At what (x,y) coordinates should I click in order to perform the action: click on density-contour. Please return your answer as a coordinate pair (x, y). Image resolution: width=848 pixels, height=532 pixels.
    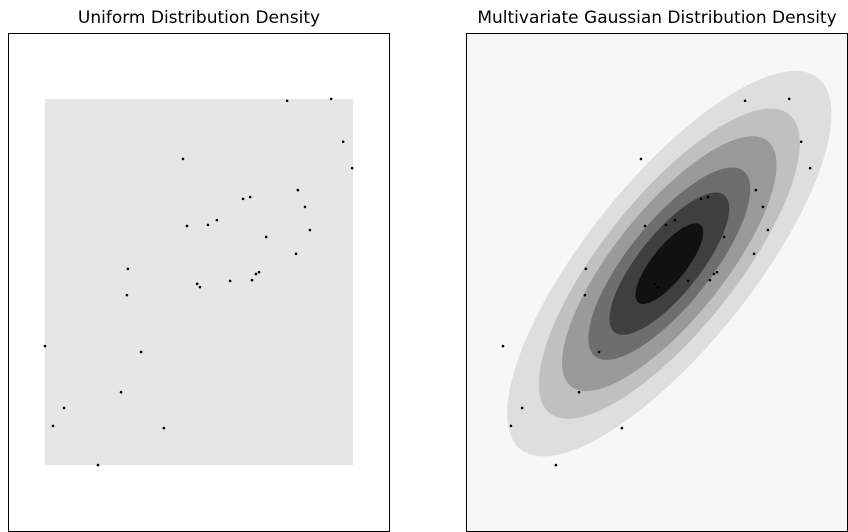
    Looking at the image, I should click on (669, 263).